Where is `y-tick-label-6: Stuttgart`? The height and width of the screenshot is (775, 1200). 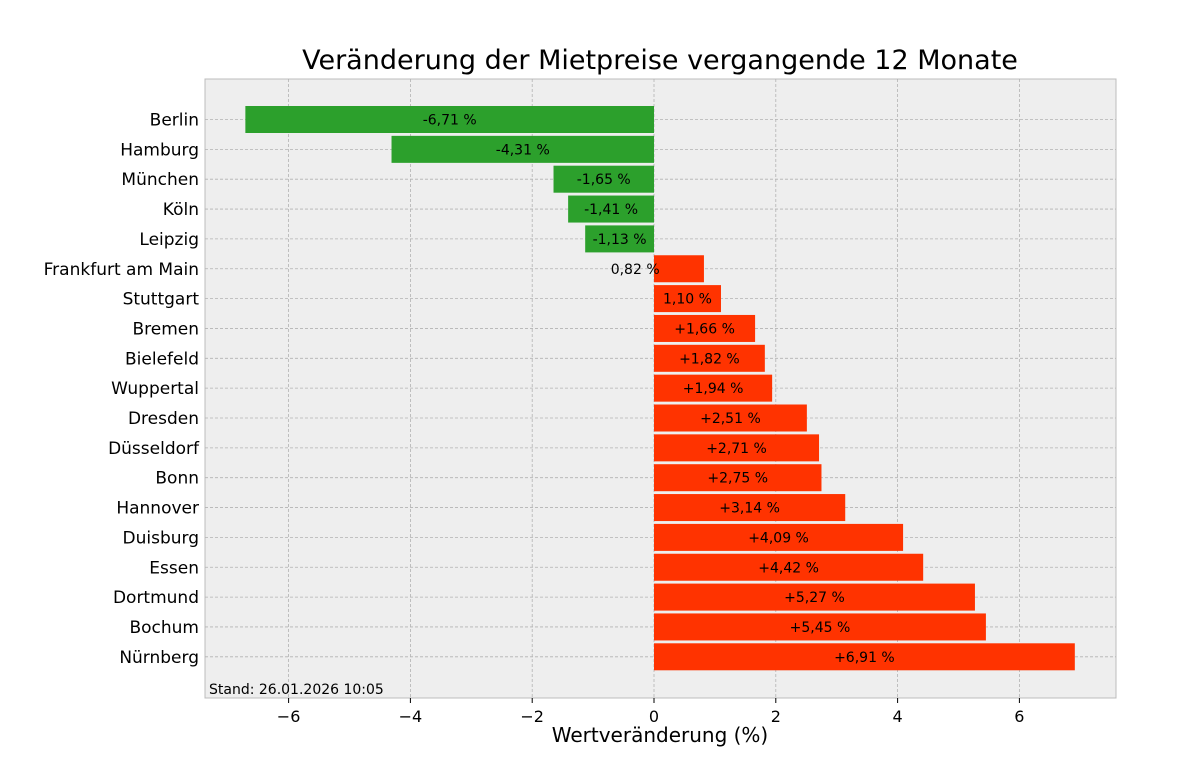
y-tick-label-6: Stuttgart is located at coordinates (161, 300).